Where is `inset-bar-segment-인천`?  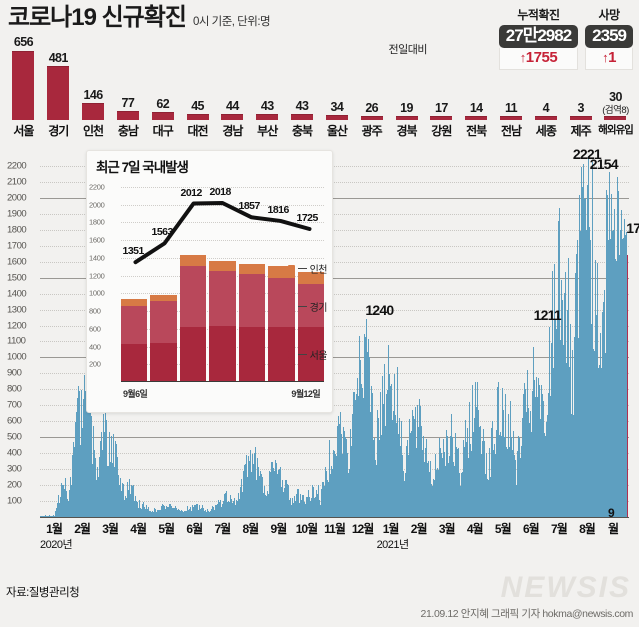
inset-bar-segment-인천 is located at coordinates (222, 265).